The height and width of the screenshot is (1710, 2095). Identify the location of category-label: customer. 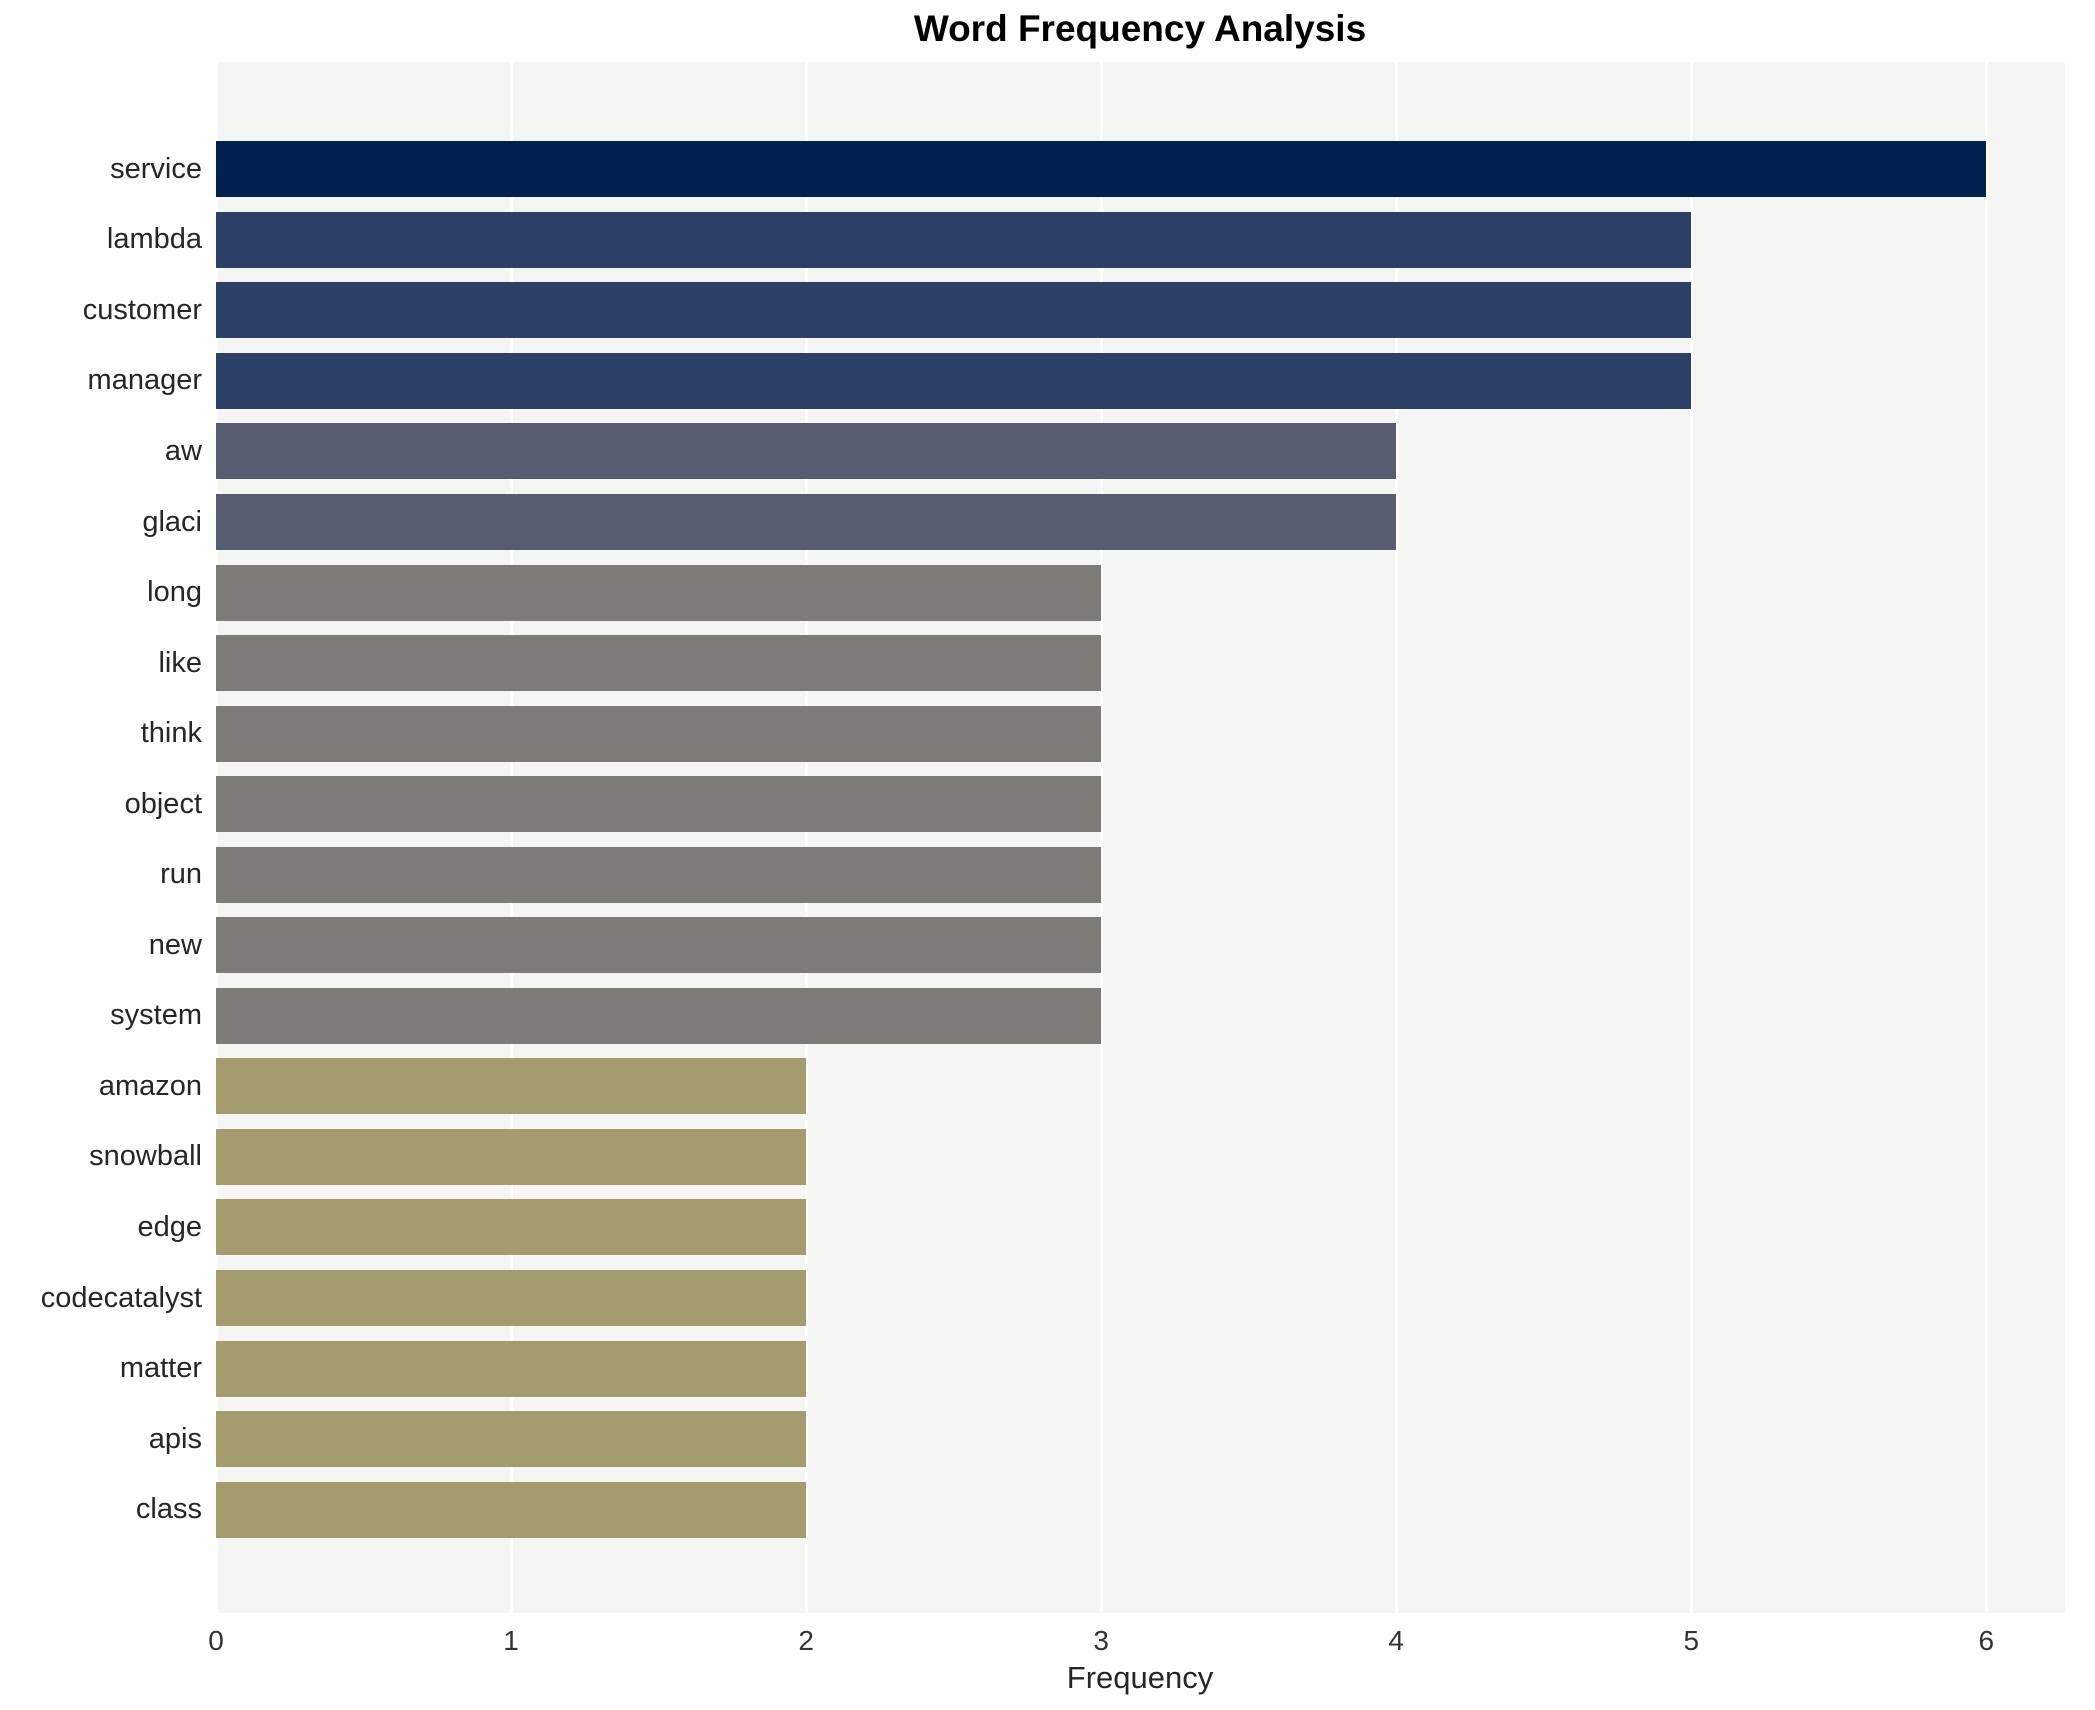
(142, 309).